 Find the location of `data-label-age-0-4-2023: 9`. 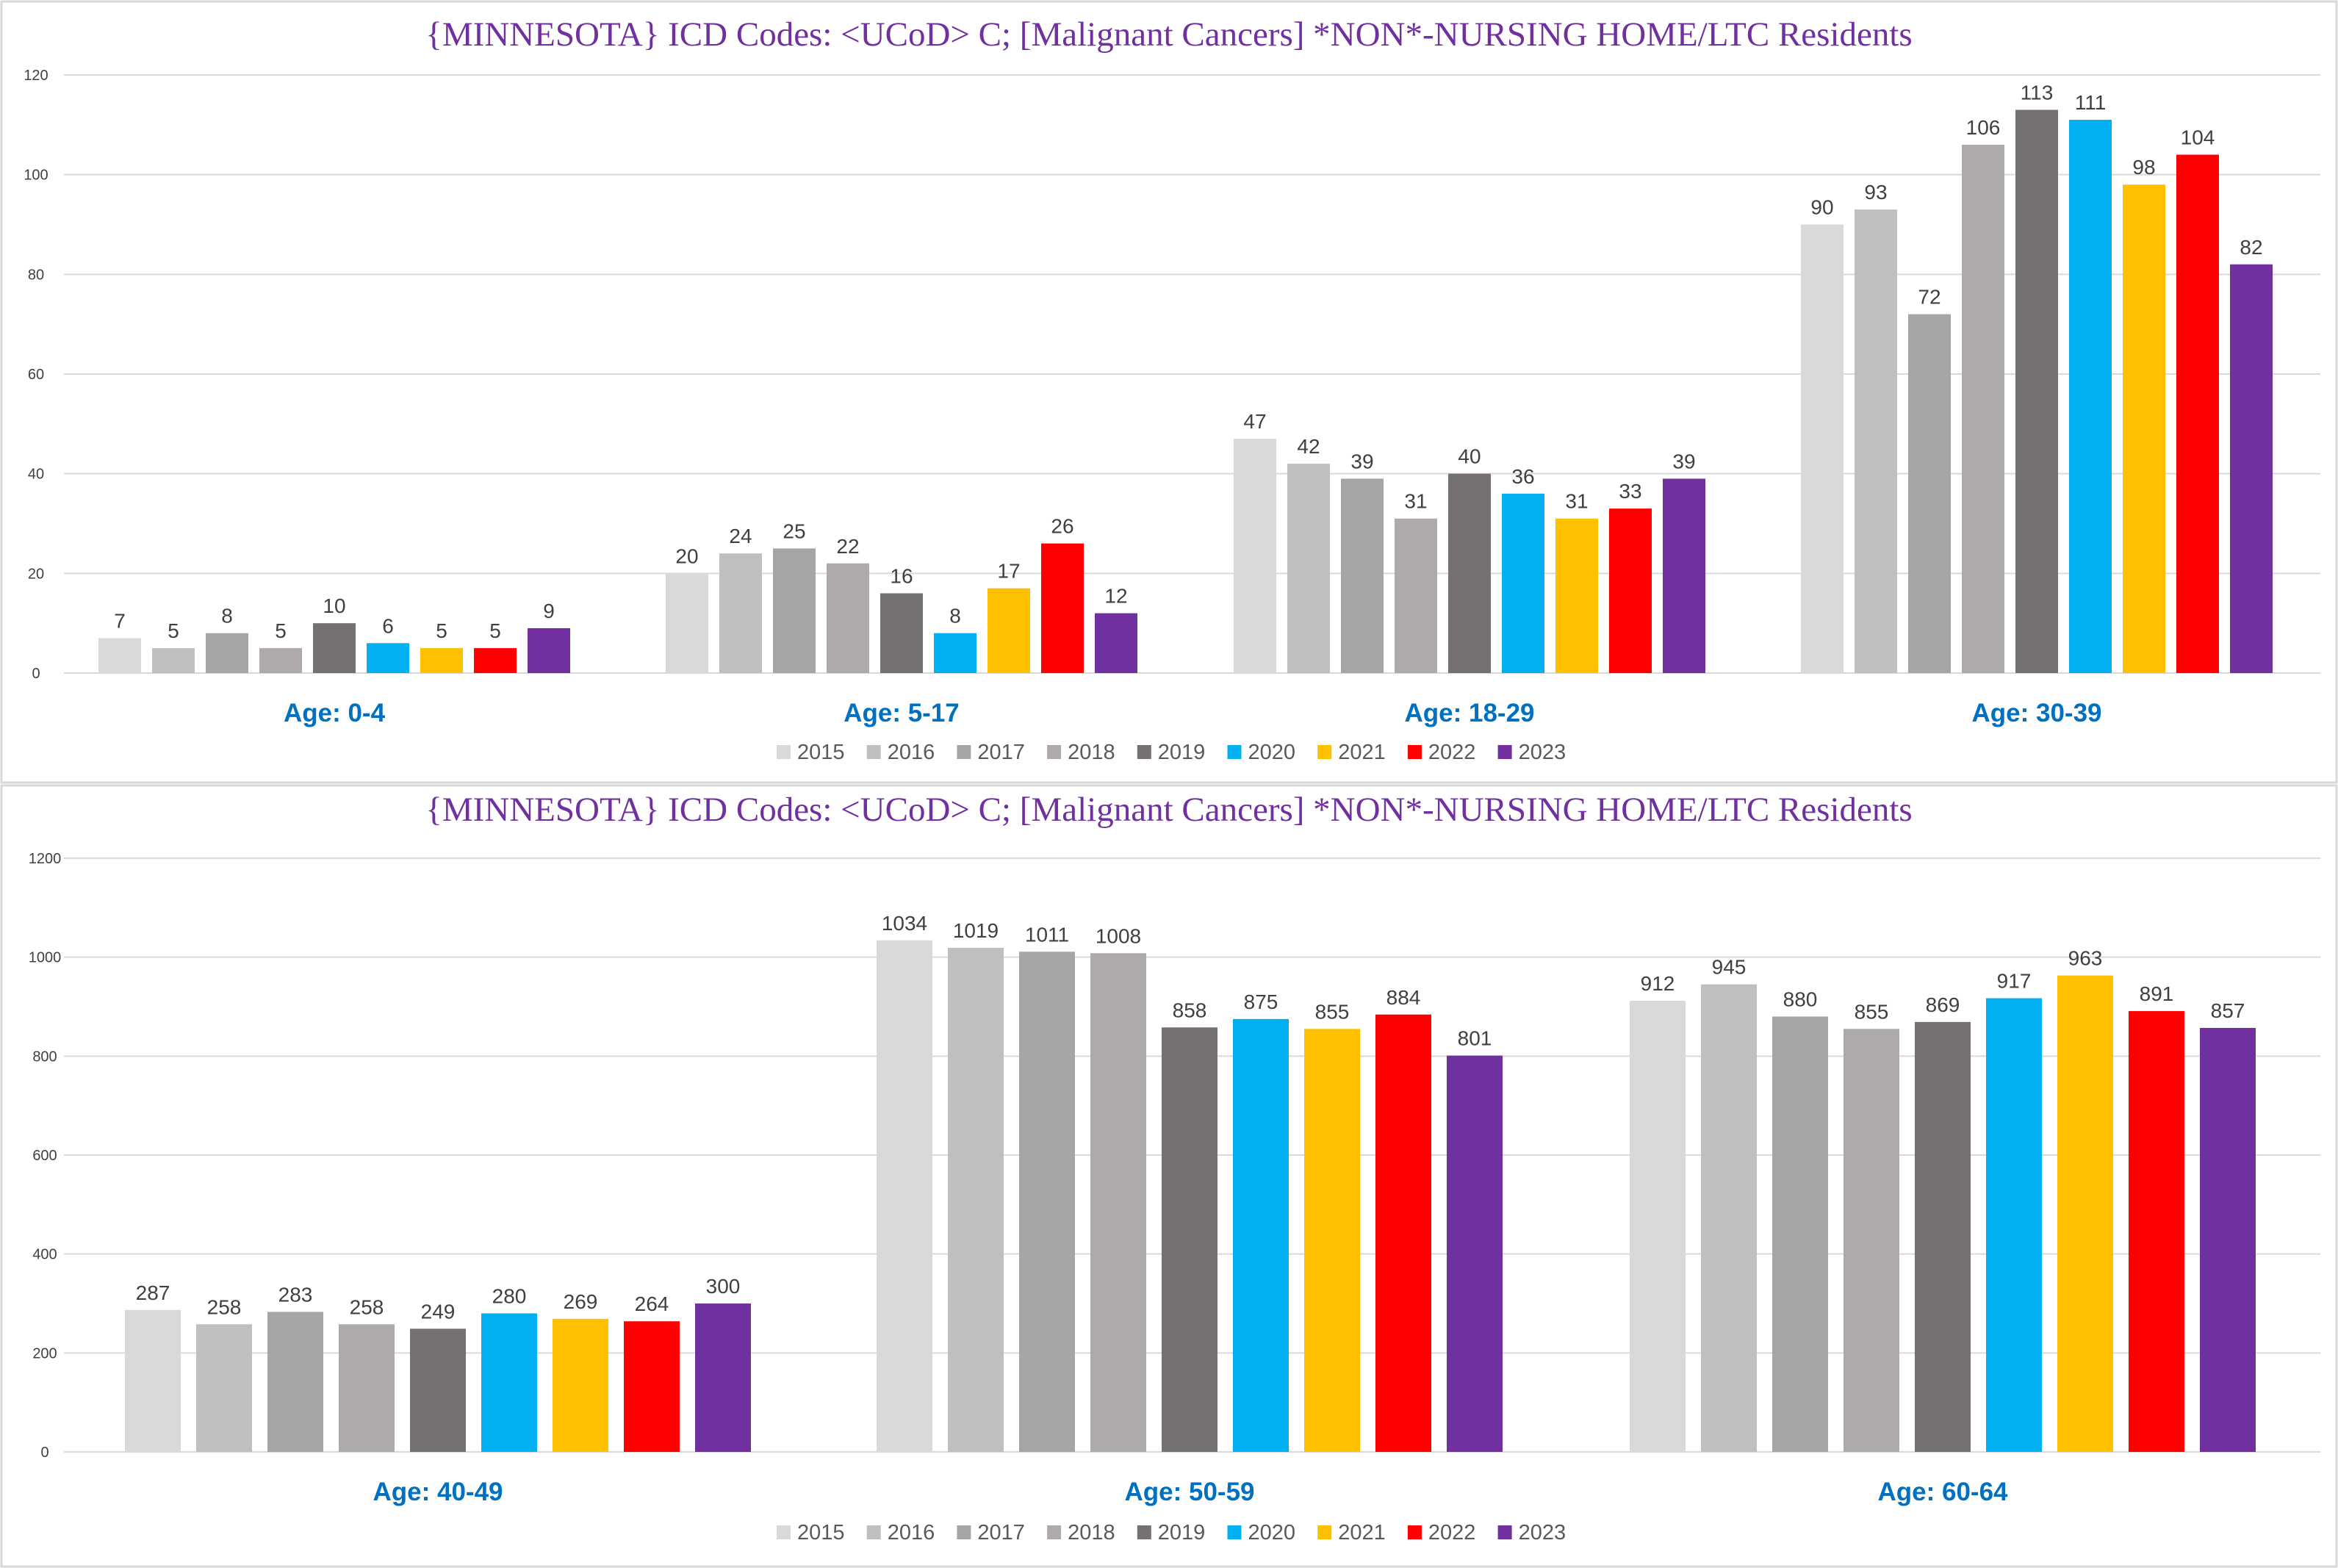

data-label-age-0-4-2023: 9 is located at coordinates (549, 611).